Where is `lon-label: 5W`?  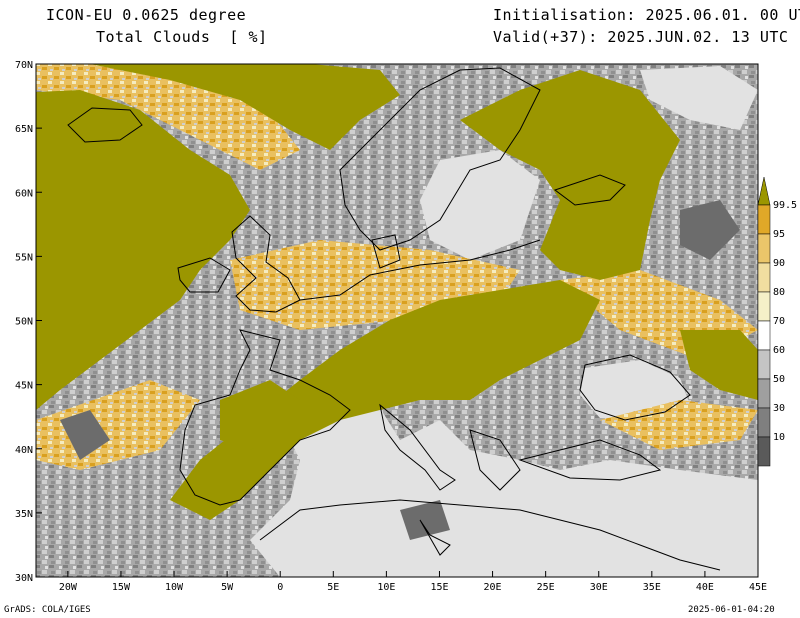 lon-label: 5W is located at coordinates (227, 587).